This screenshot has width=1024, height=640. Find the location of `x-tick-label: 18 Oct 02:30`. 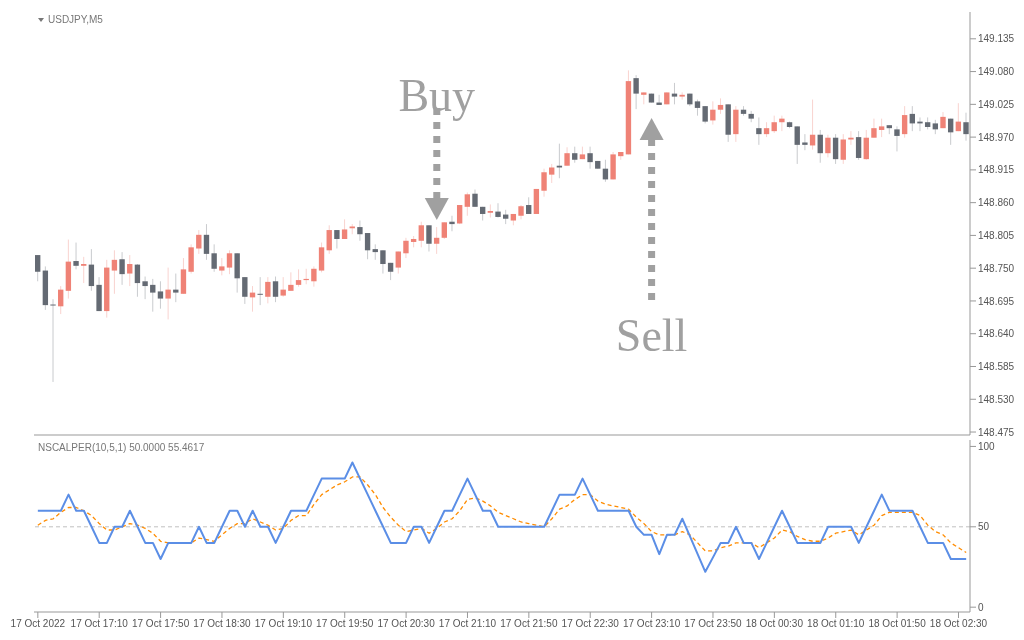

x-tick-label: 18 Oct 02:30 is located at coordinates (958, 624).